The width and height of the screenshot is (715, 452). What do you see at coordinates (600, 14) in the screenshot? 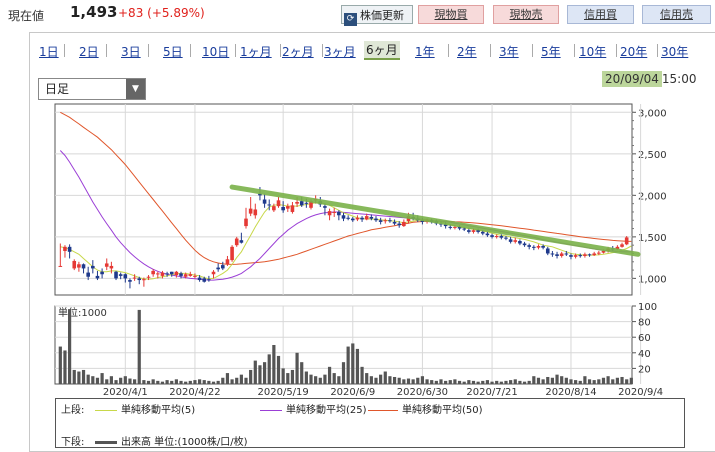
I see `margin-buy-button: 信用買` at bounding box center [600, 14].